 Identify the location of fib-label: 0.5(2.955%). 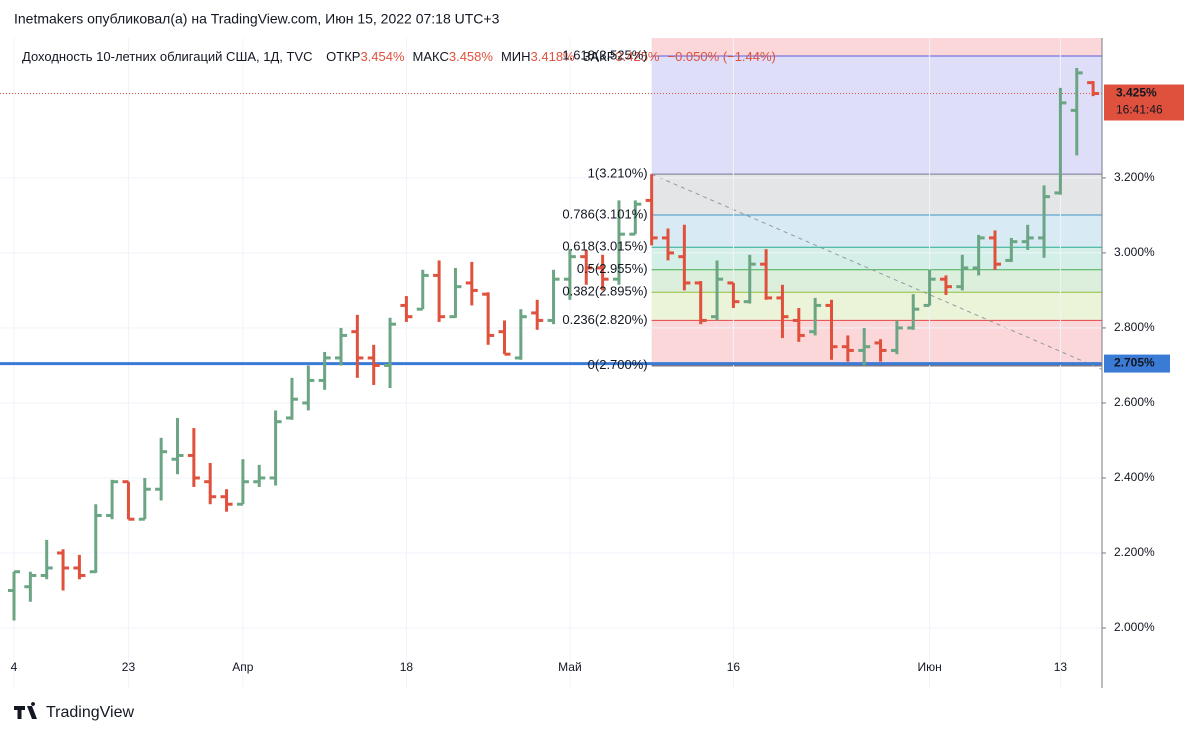
(612, 268).